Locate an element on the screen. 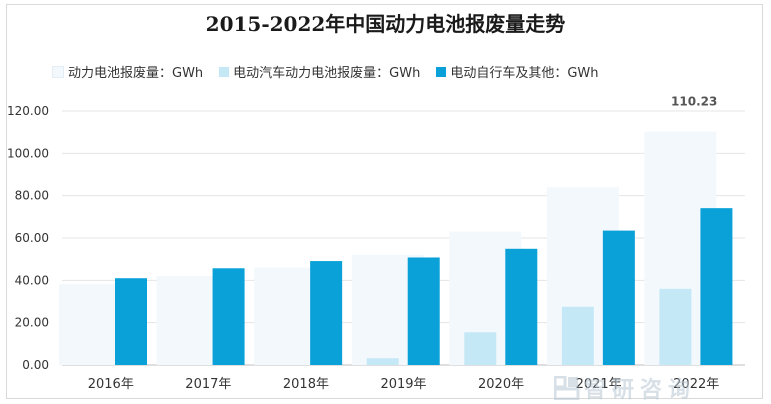  y-tick-label: 40.00 is located at coordinates (32, 280).